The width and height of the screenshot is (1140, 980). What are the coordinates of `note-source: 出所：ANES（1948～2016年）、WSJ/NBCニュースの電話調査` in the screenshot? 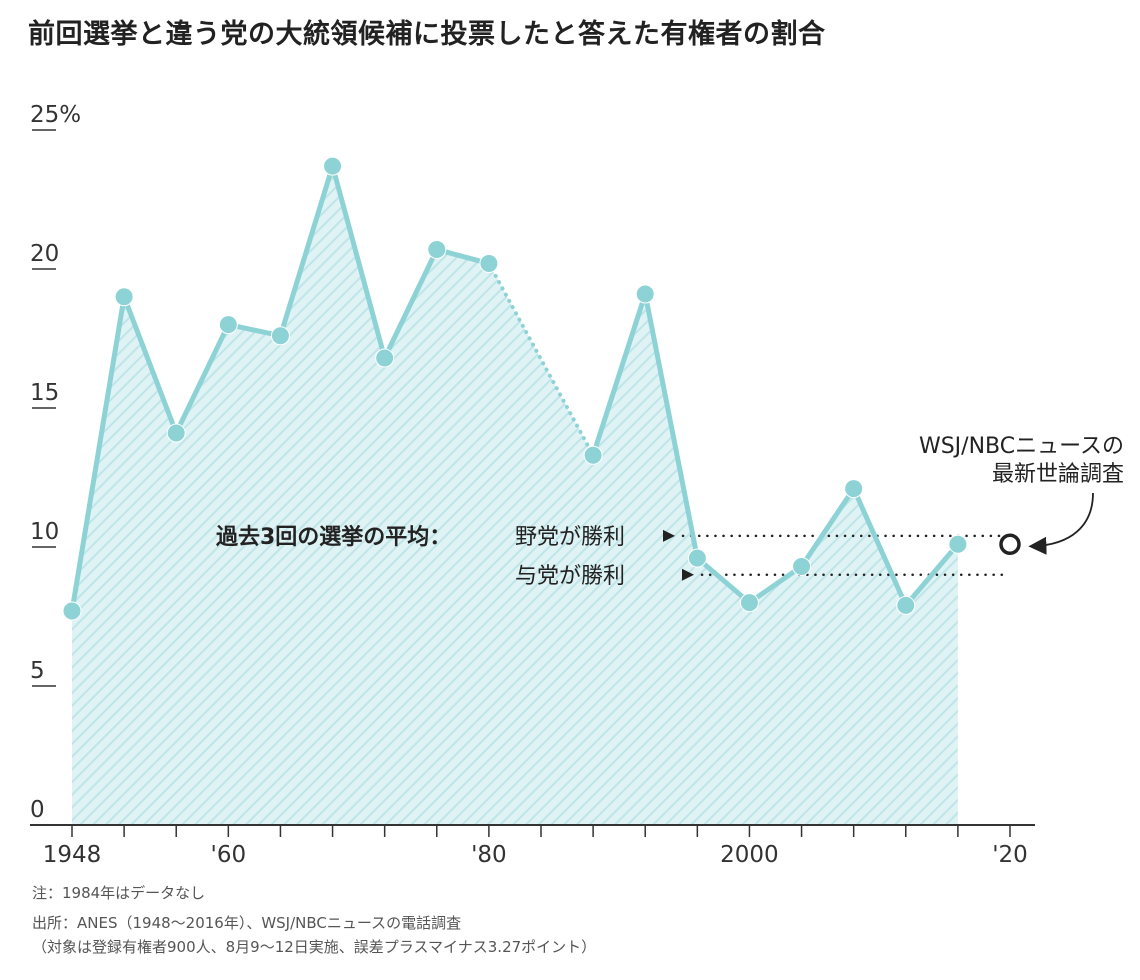 It's located at (247, 923).